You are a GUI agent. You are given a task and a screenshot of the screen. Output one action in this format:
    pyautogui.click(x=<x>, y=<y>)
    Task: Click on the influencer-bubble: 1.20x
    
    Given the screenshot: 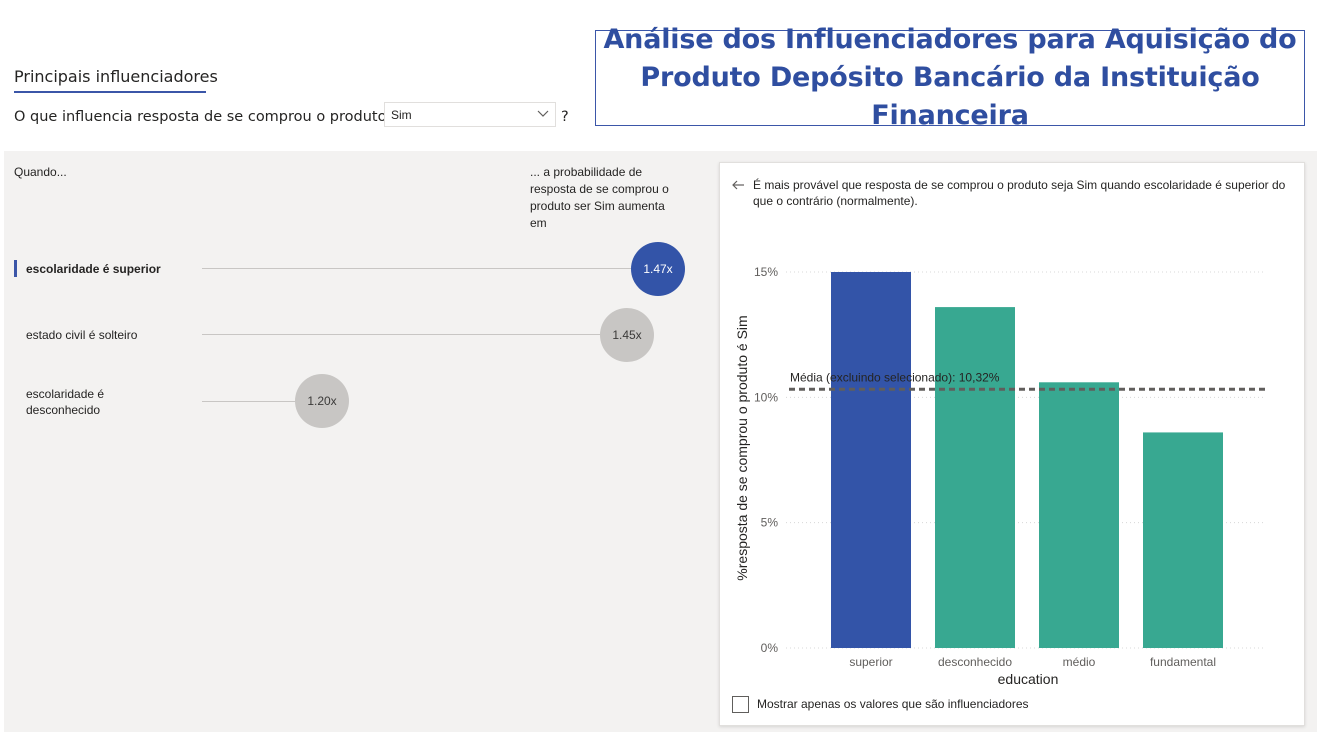 What is the action you would take?
    pyautogui.click(x=322, y=401)
    